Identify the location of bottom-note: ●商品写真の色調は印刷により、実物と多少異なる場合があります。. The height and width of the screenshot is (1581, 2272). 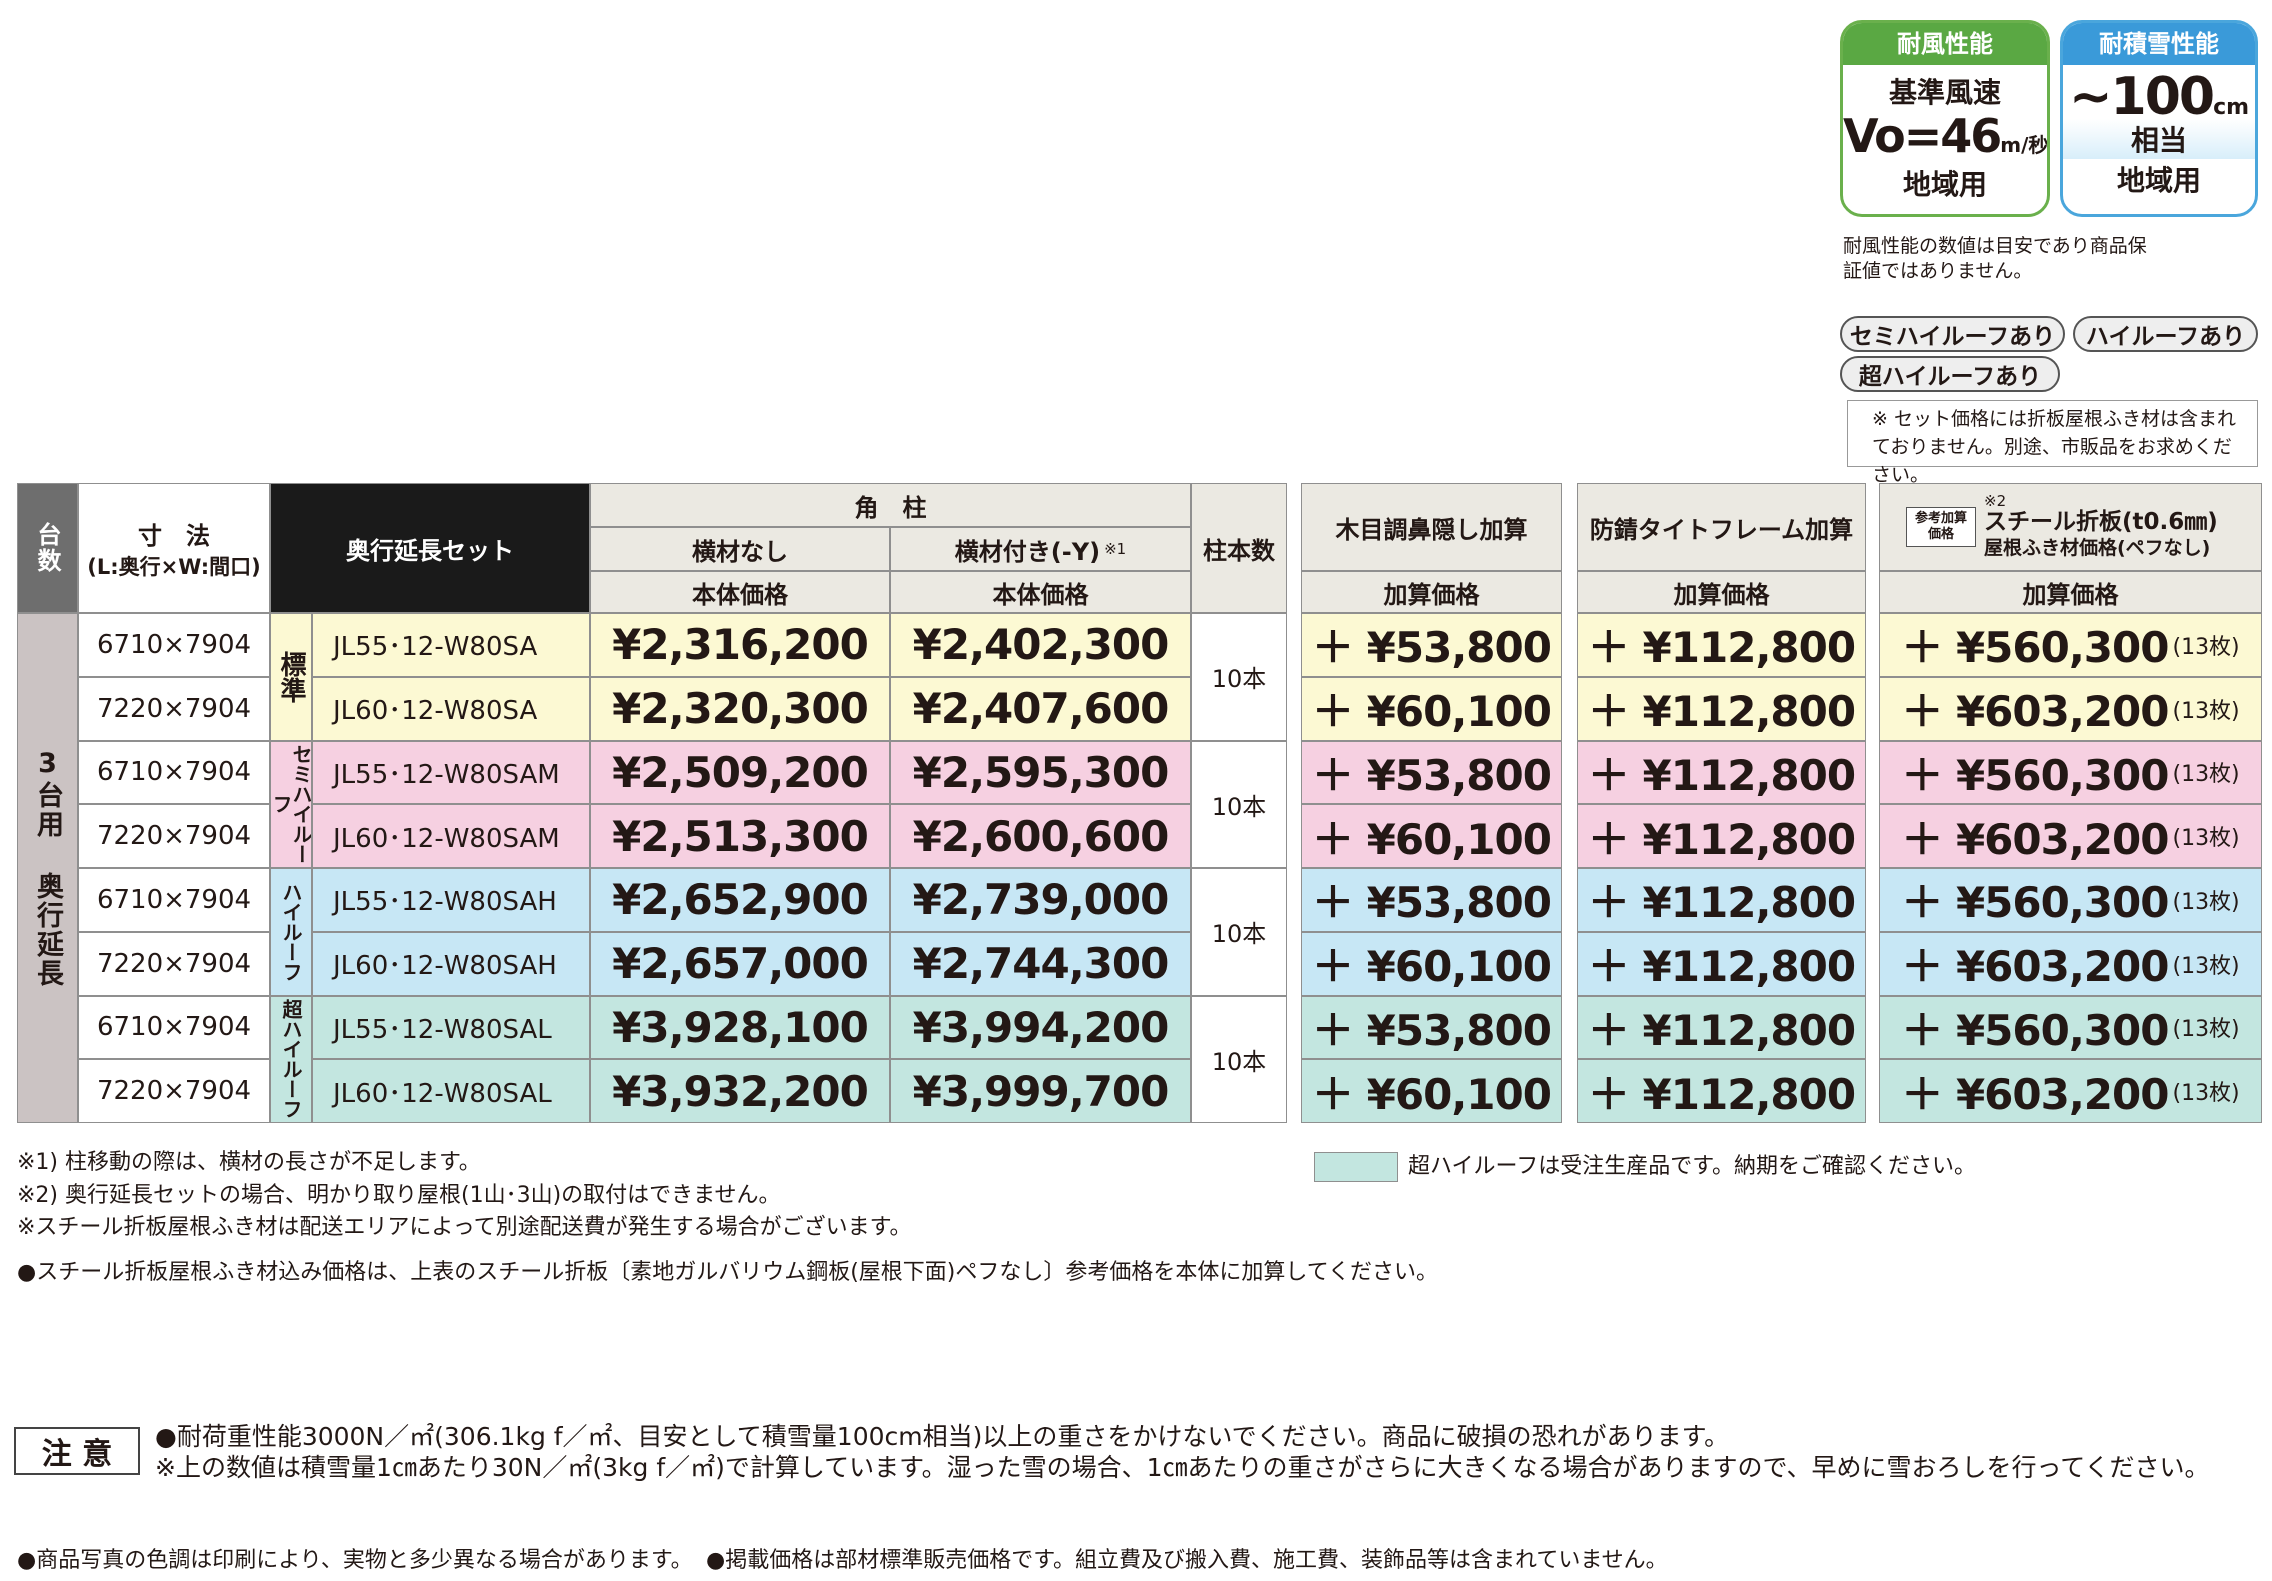
(355, 1560).